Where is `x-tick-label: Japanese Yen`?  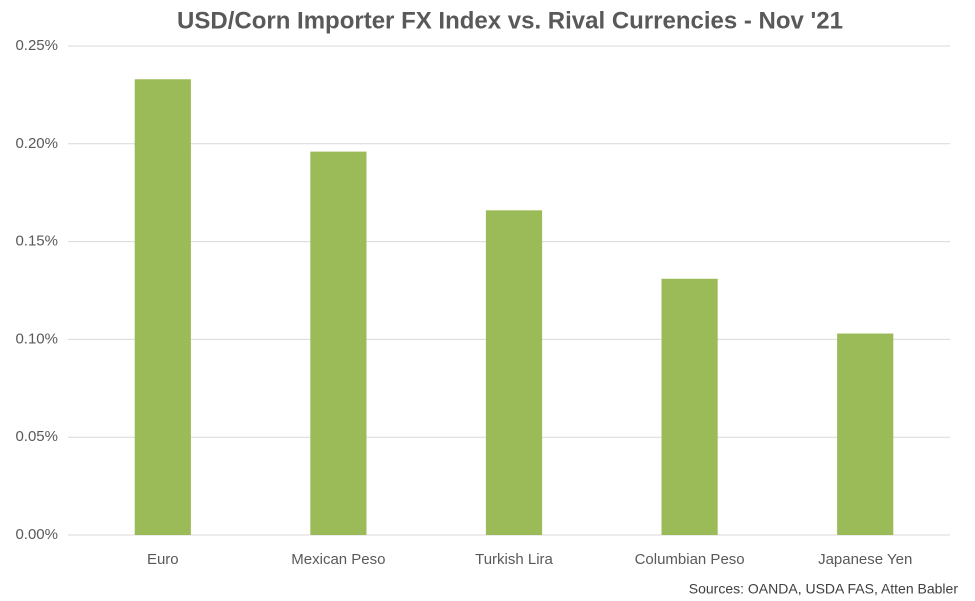 x-tick-label: Japanese Yen is located at coordinates (865, 559).